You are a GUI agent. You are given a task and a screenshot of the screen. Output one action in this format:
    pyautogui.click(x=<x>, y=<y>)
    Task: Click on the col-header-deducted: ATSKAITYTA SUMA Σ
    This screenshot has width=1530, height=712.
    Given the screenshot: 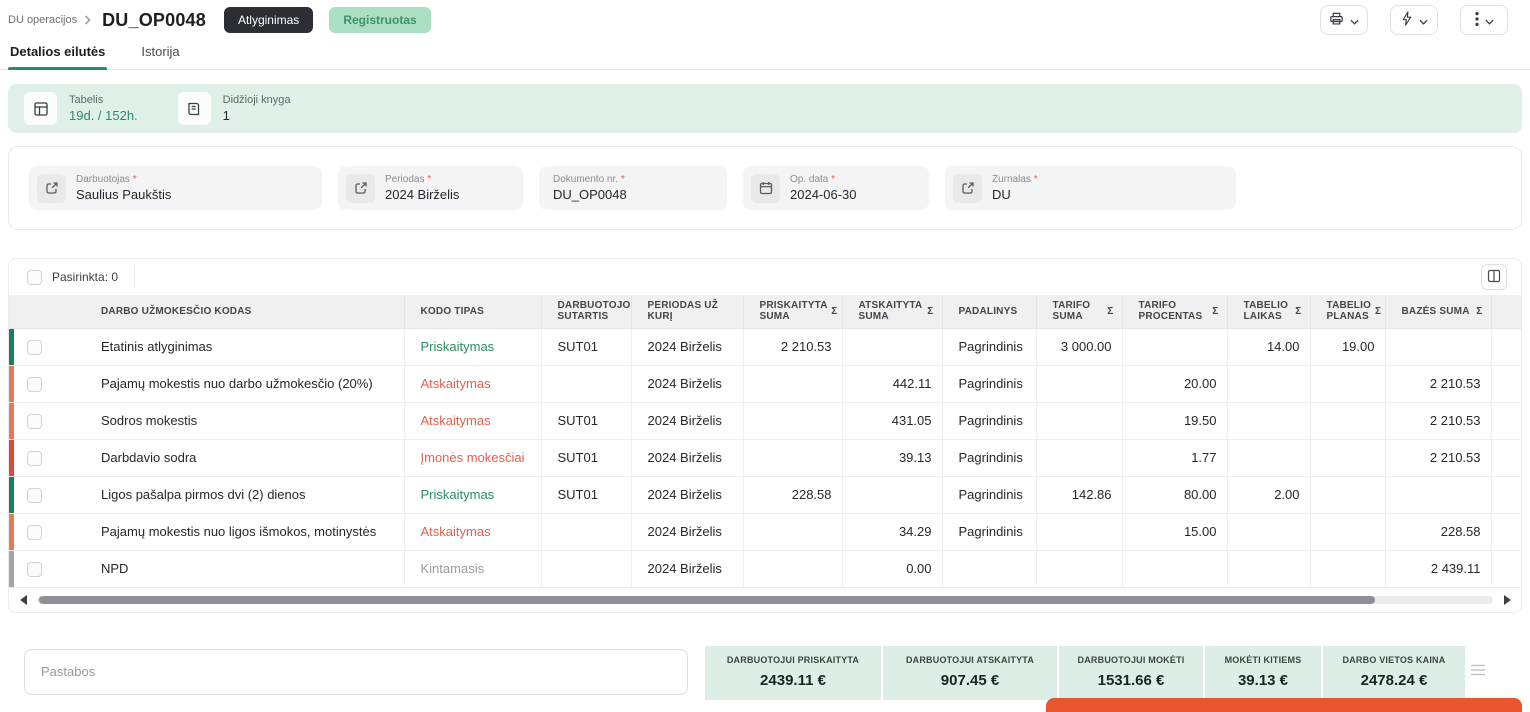 What is the action you would take?
    pyautogui.click(x=892, y=312)
    